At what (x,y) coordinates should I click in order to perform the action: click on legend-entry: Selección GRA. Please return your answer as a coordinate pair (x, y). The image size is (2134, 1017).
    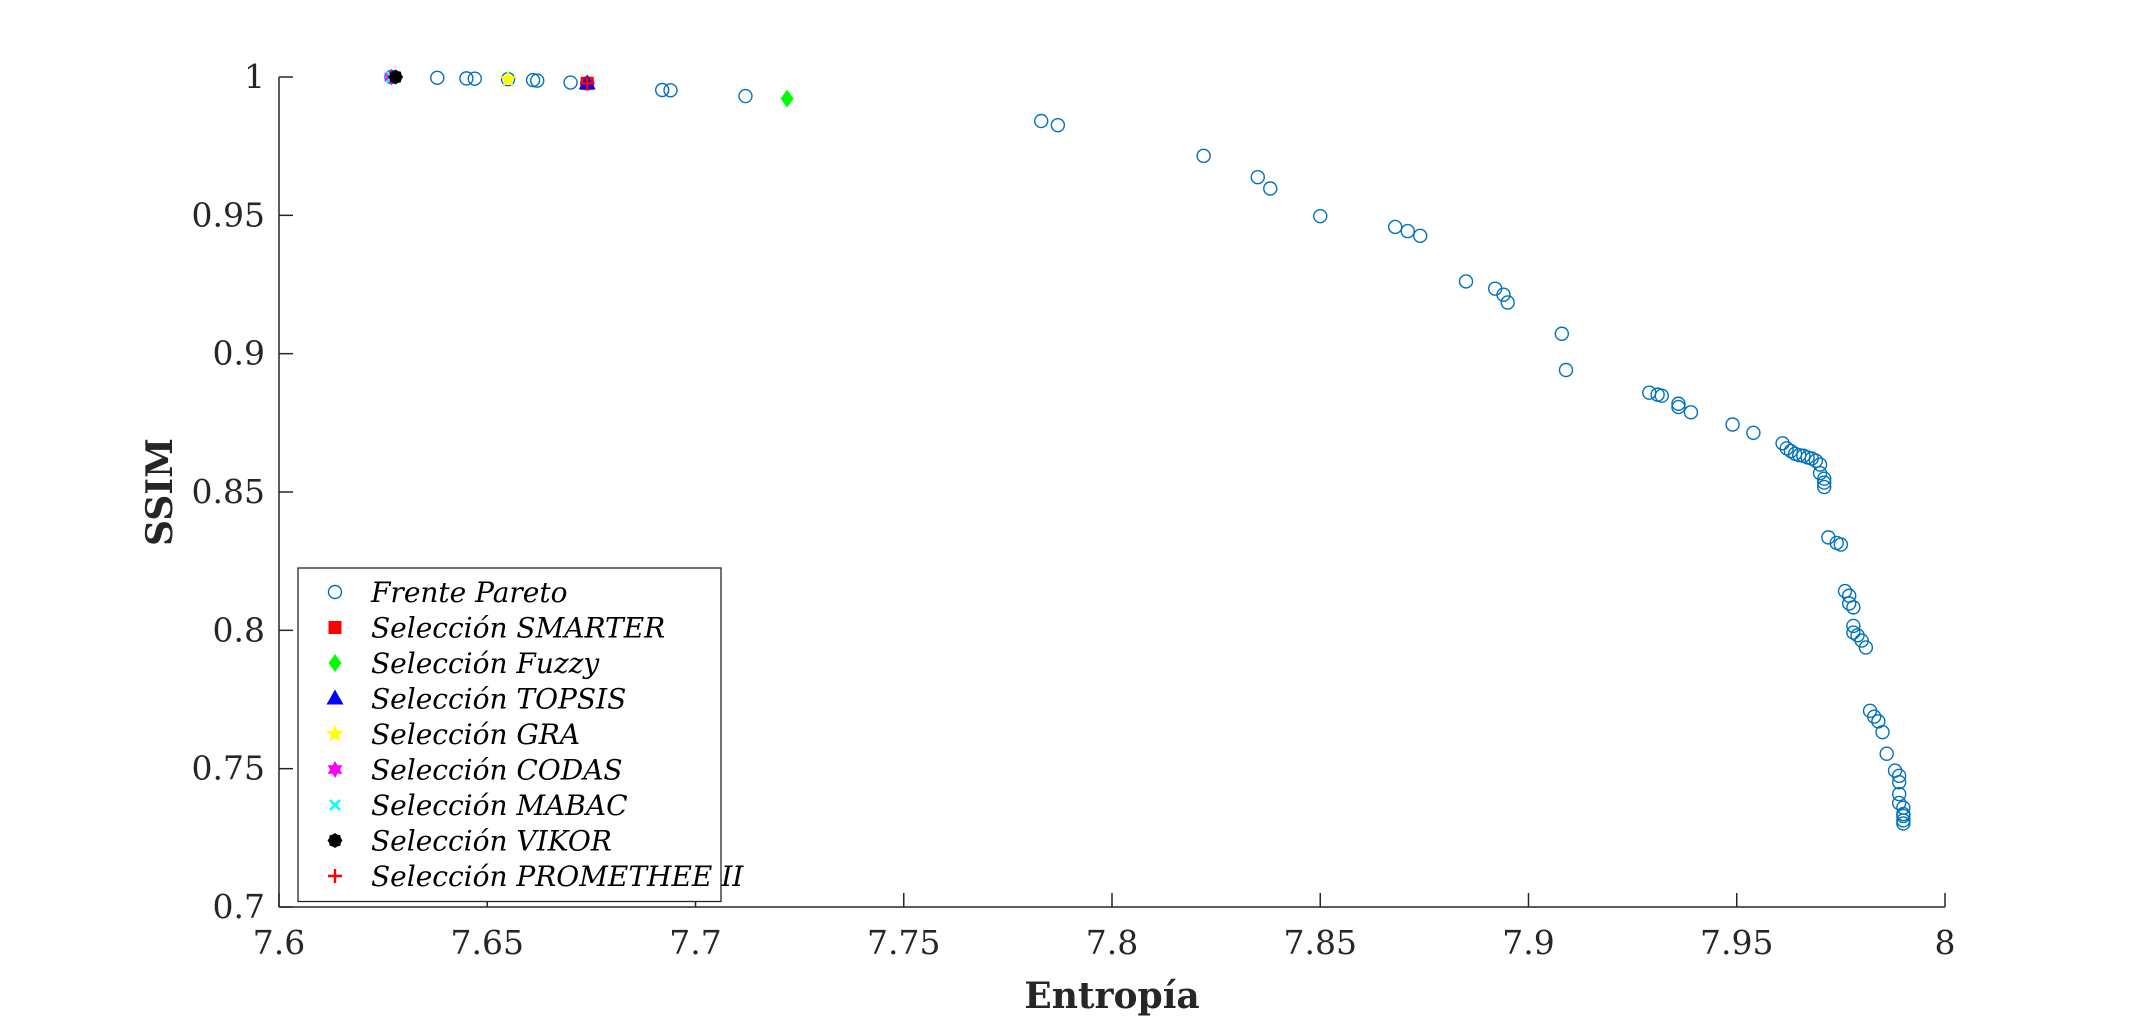
    Looking at the image, I should click on (475, 734).